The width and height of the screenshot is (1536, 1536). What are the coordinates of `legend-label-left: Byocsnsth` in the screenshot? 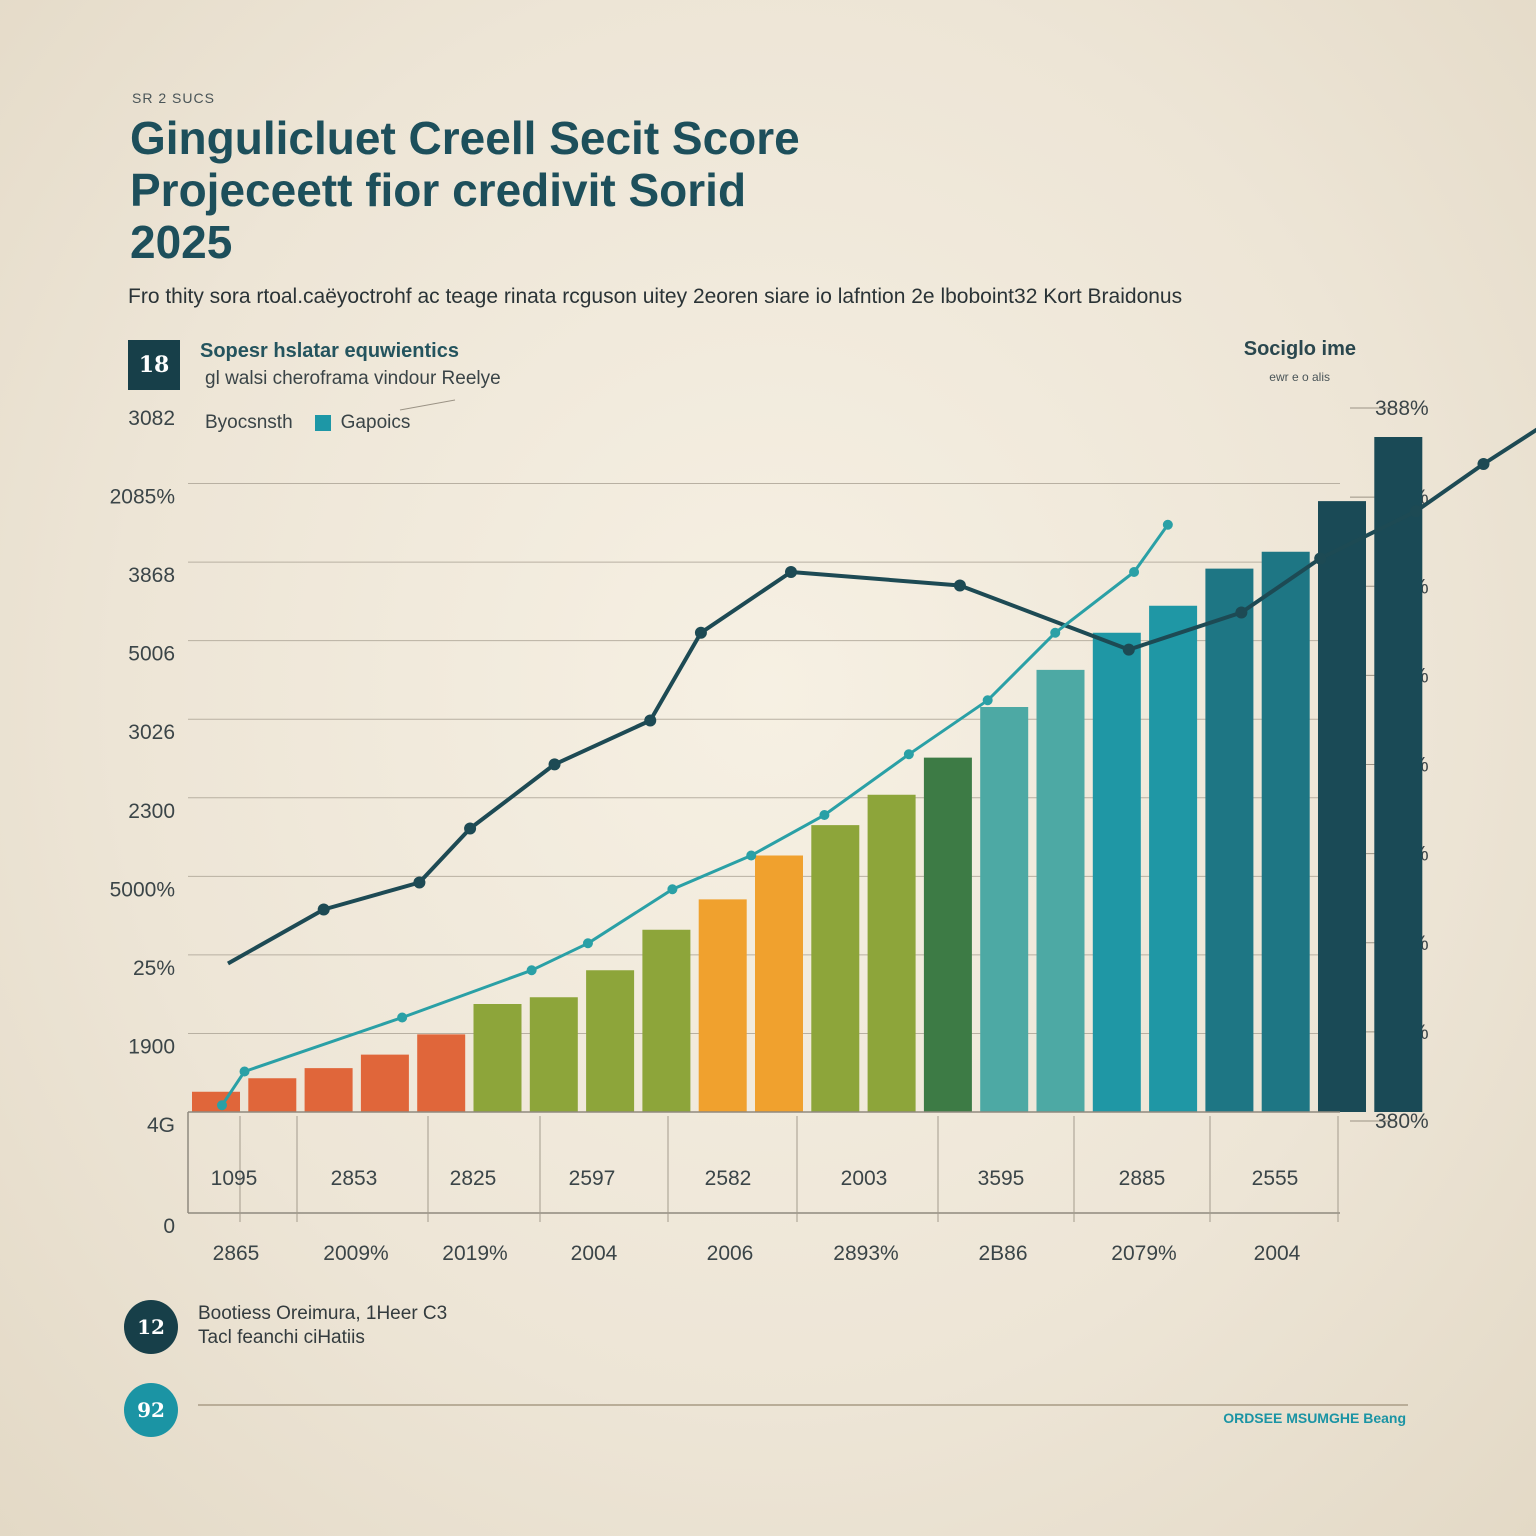 It's located at (249, 422).